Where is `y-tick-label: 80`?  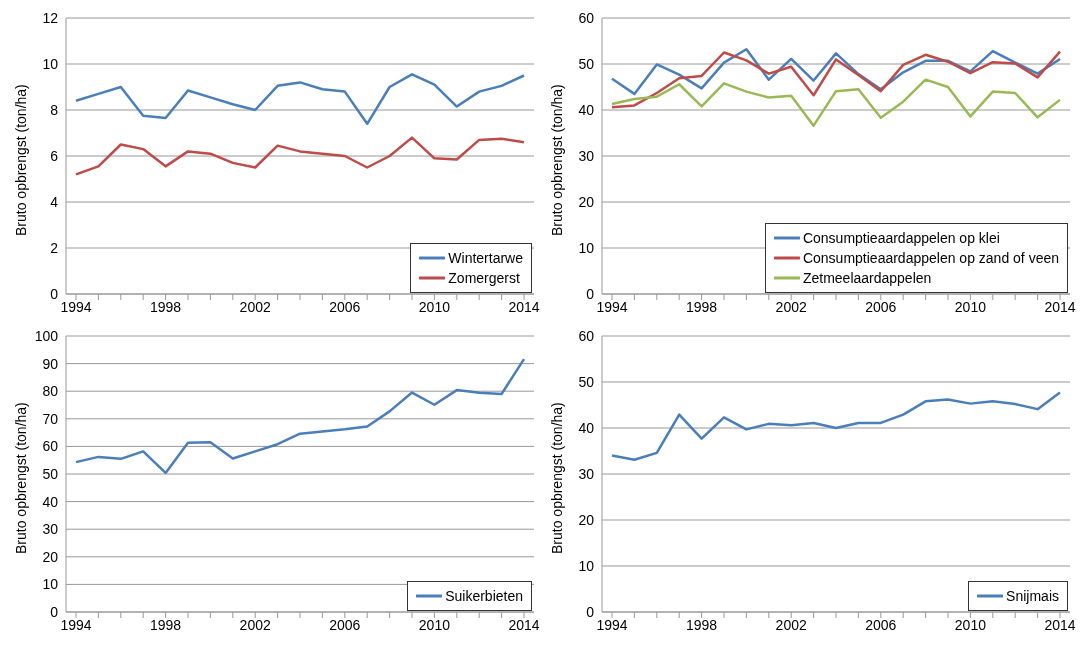 y-tick-label: 80 is located at coordinates (50, 391).